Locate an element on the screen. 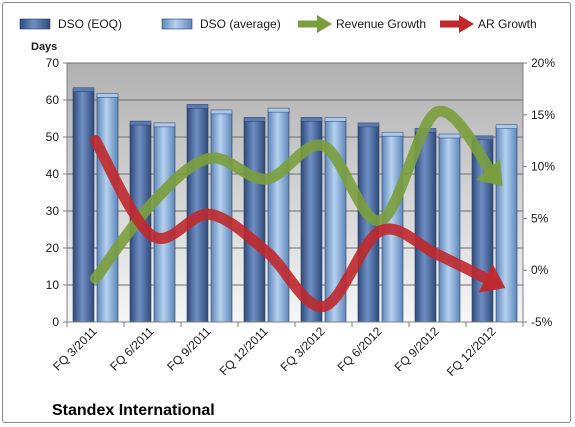 The image size is (575, 427). y-left-tick-label: 60 is located at coordinates (53, 100).